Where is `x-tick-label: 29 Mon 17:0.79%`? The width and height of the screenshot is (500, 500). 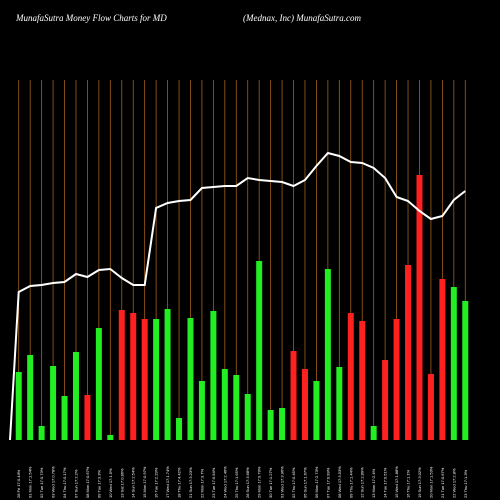
x-tick-label: 29 Mon 17:0.79% is located at coordinates (259, 482).